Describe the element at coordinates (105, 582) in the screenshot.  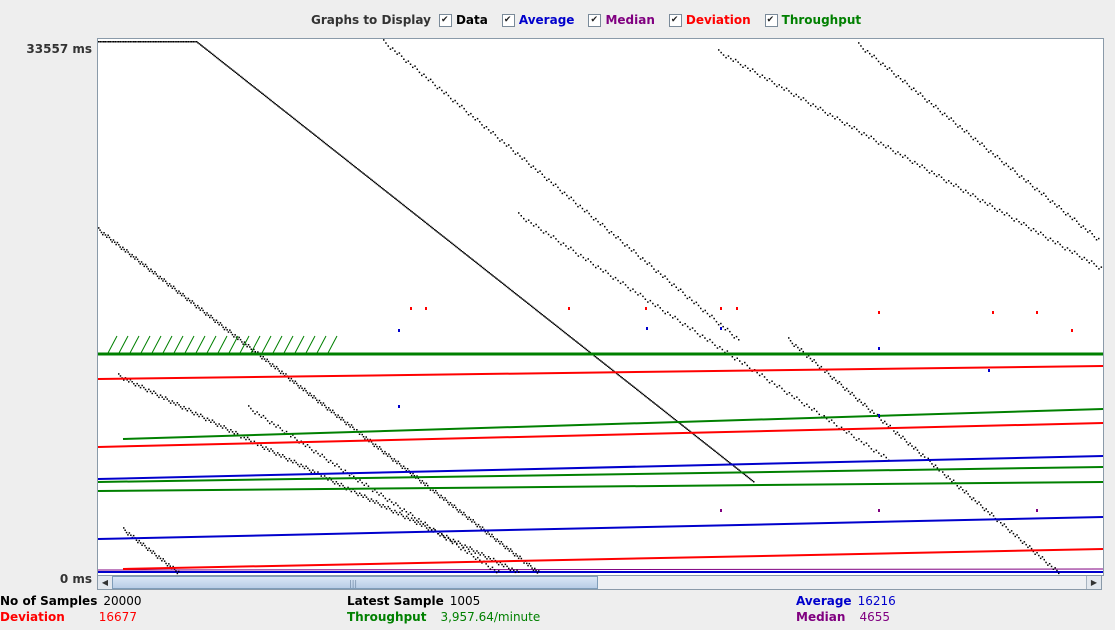
I see `scroll-left-icon: ◀` at that location.